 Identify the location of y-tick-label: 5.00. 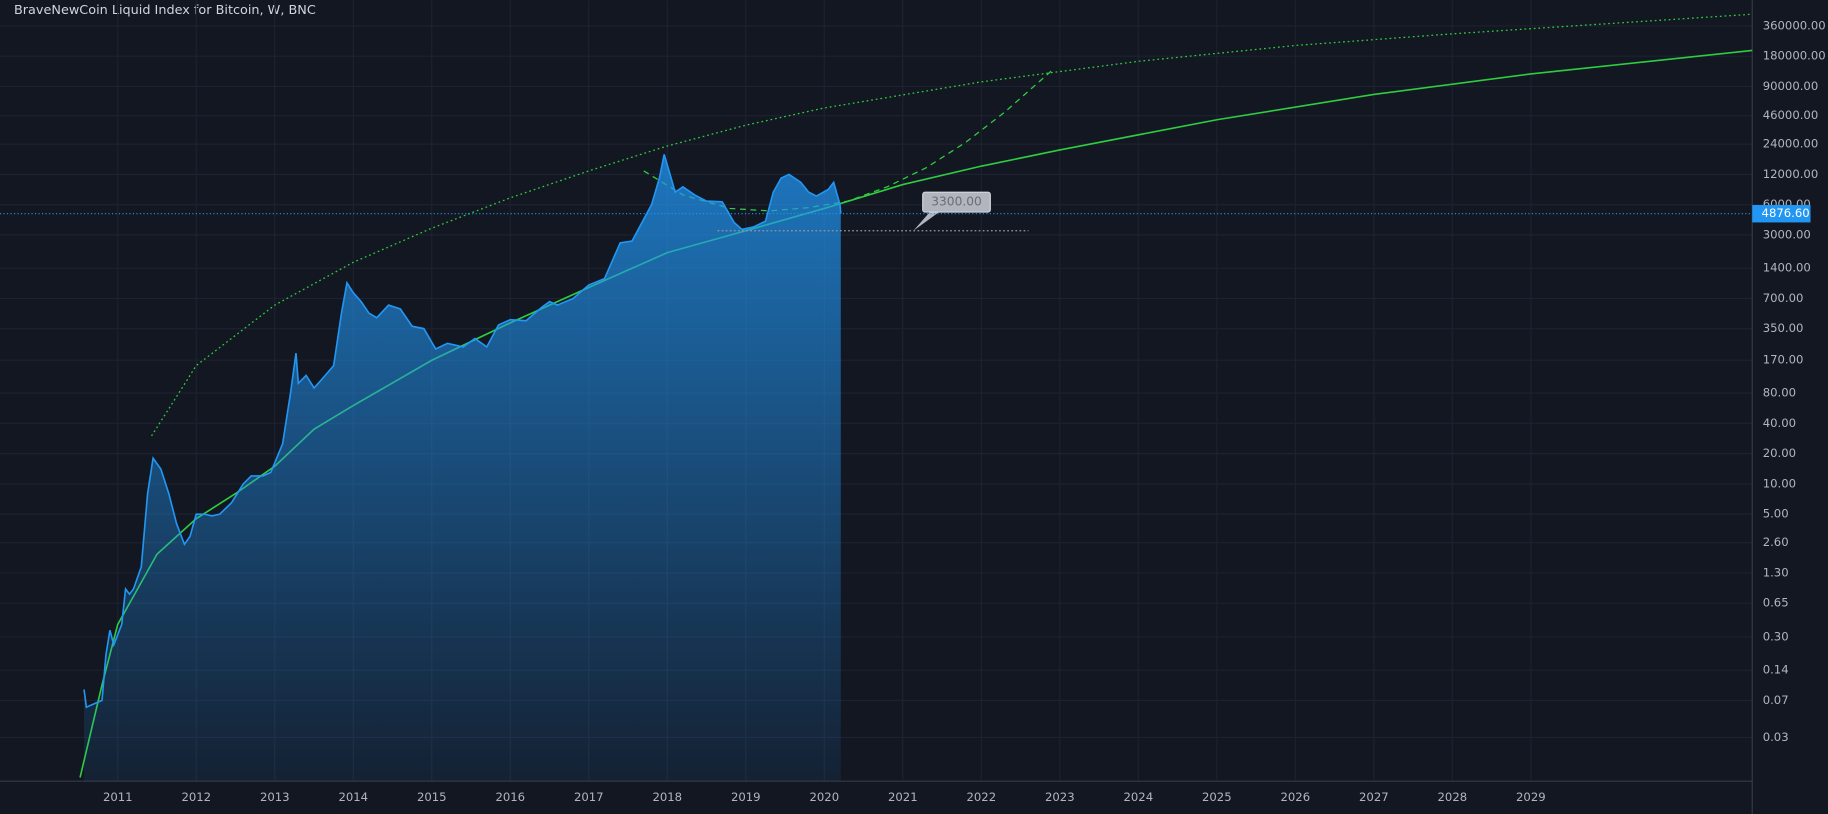
(1776, 514).